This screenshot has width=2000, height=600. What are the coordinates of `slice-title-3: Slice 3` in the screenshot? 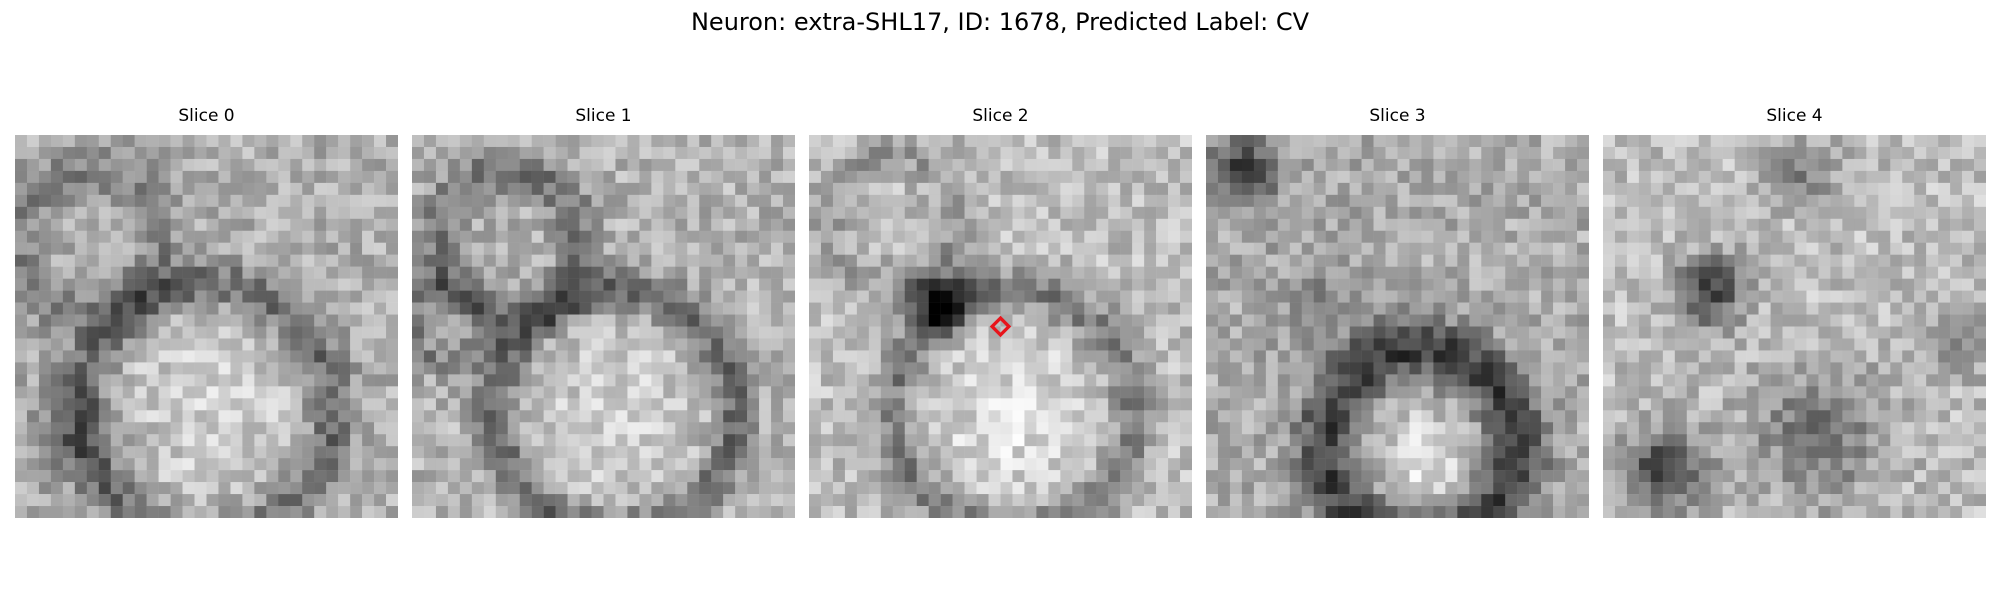 It's located at (1397, 116).